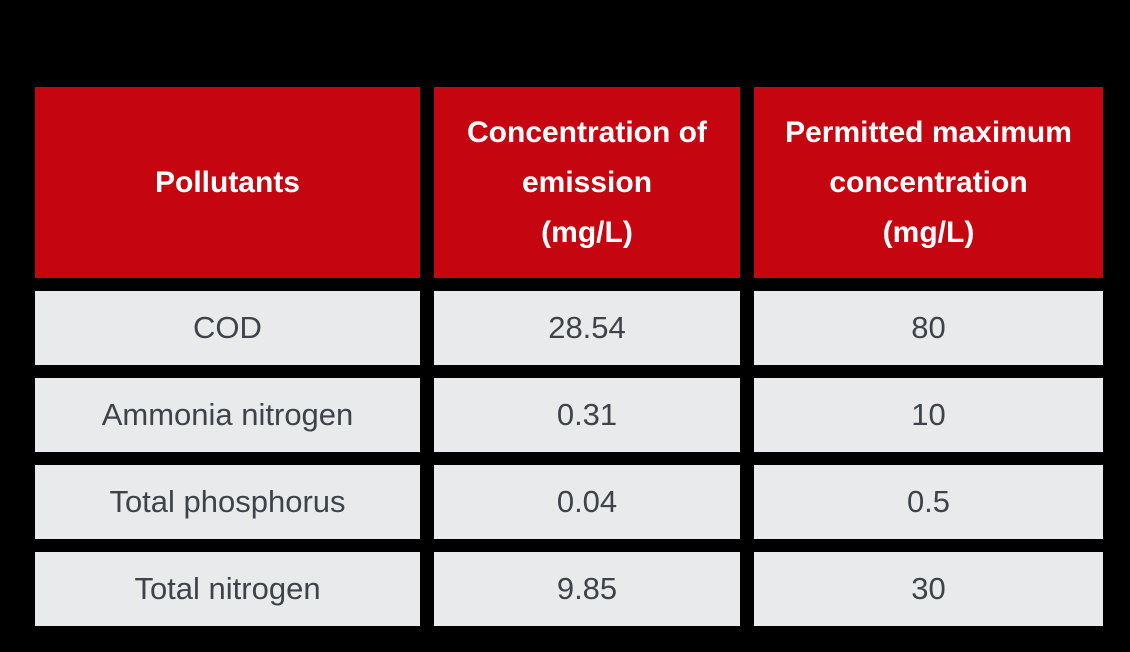 The image size is (1130, 652). I want to click on cell-pollutant: COD, so click(227, 328).